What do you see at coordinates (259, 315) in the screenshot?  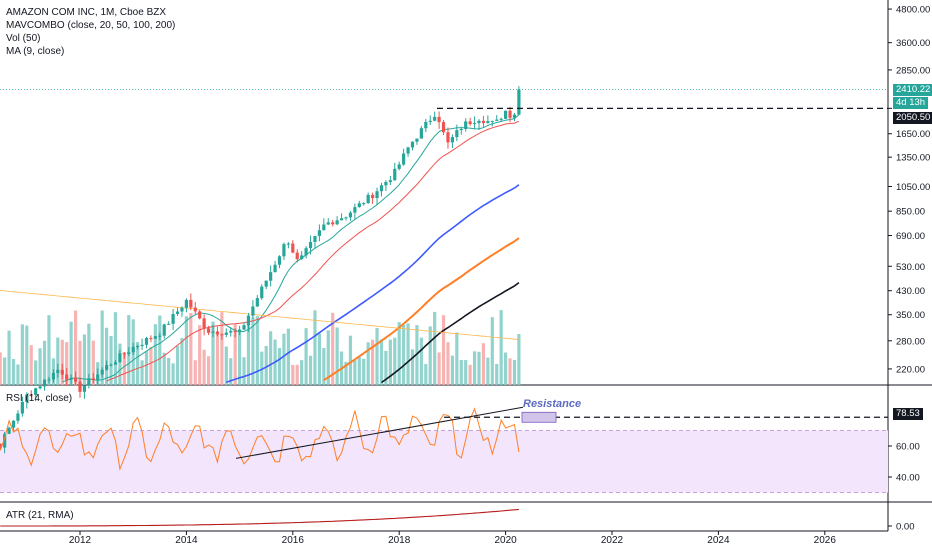 I see `volume-ma-line` at bounding box center [259, 315].